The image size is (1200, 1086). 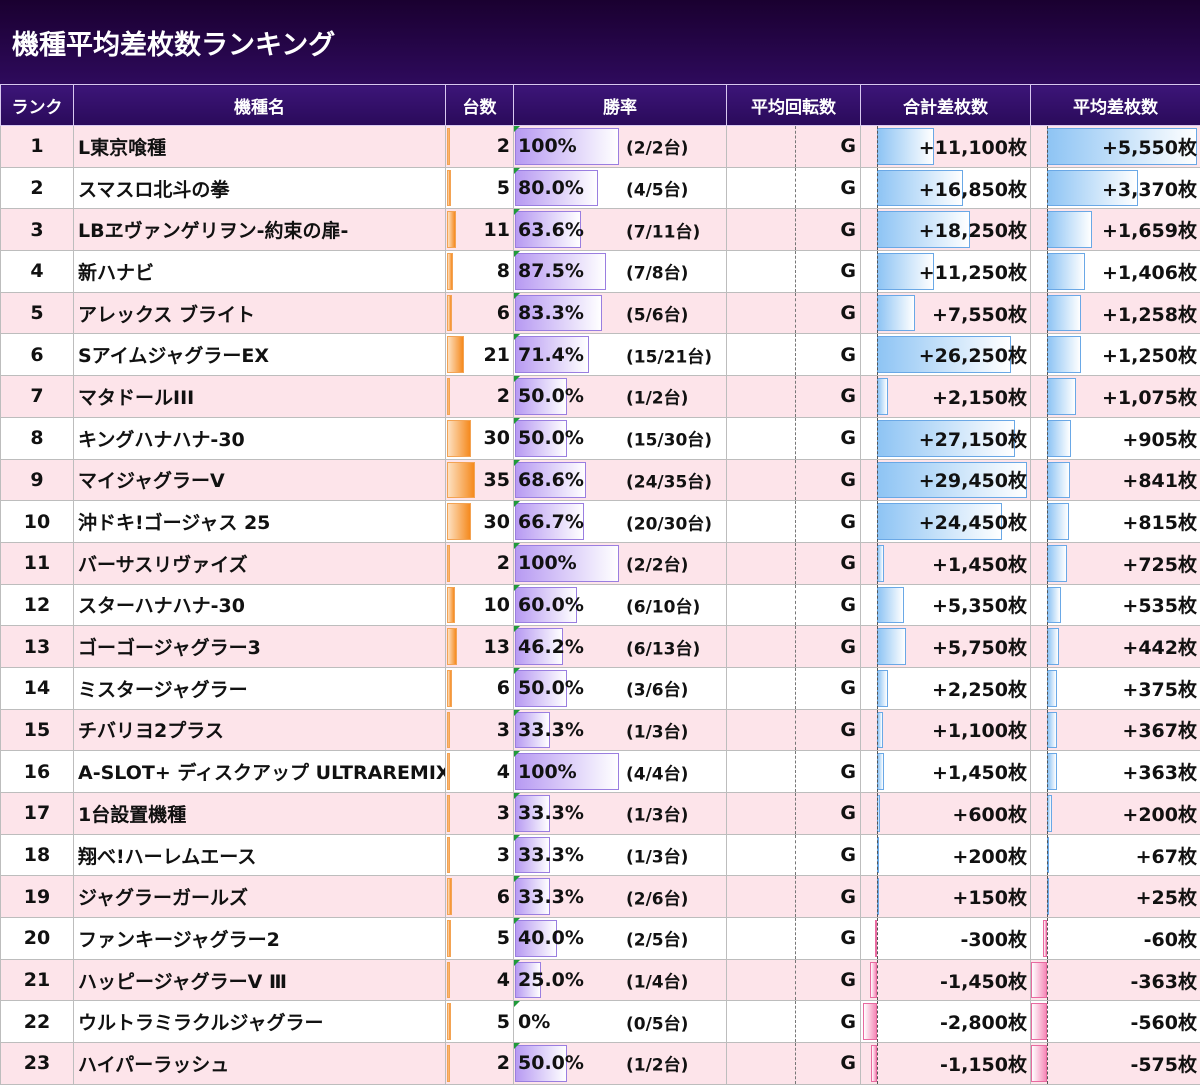 What do you see at coordinates (551, 646) in the screenshot?
I see `winrate-value: 46.2%` at bounding box center [551, 646].